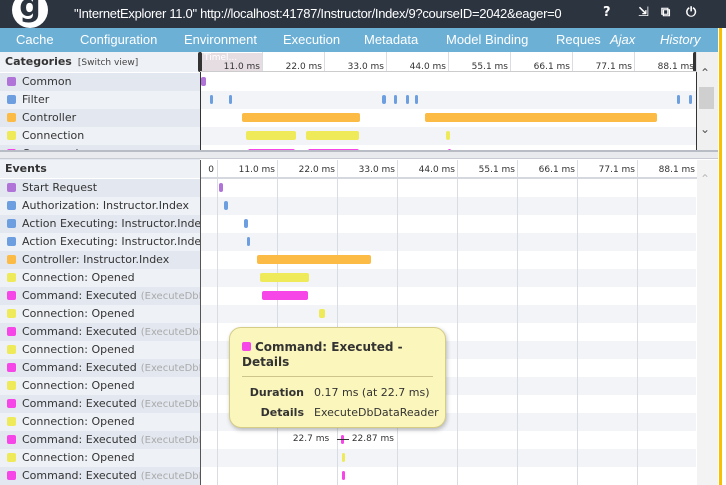 The width and height of the screenshot is (726, 485). Describe the element at coordinates (695, 62) in the screenshot. I see `range-handle-right` at that location.